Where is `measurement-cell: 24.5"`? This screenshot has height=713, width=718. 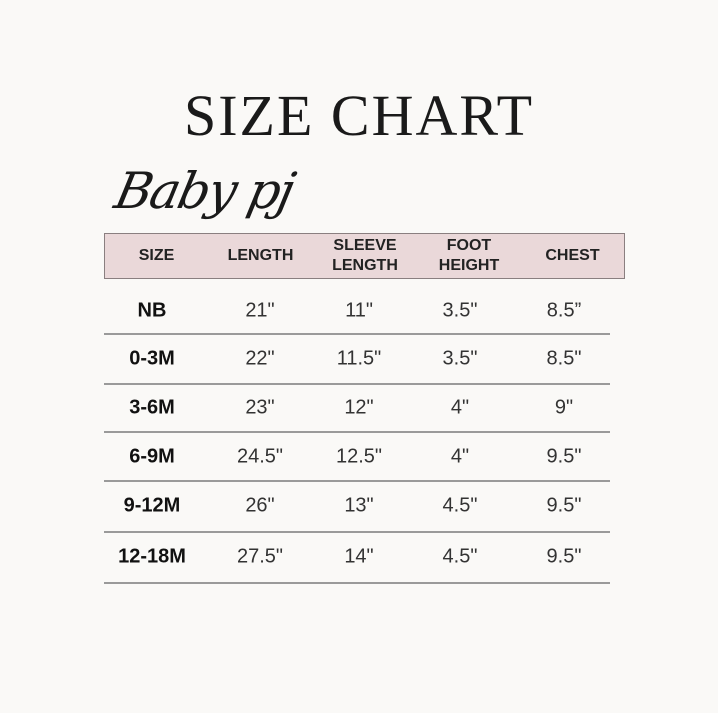
measurement-cell: 24.5" is located at coordinates (260, 456).